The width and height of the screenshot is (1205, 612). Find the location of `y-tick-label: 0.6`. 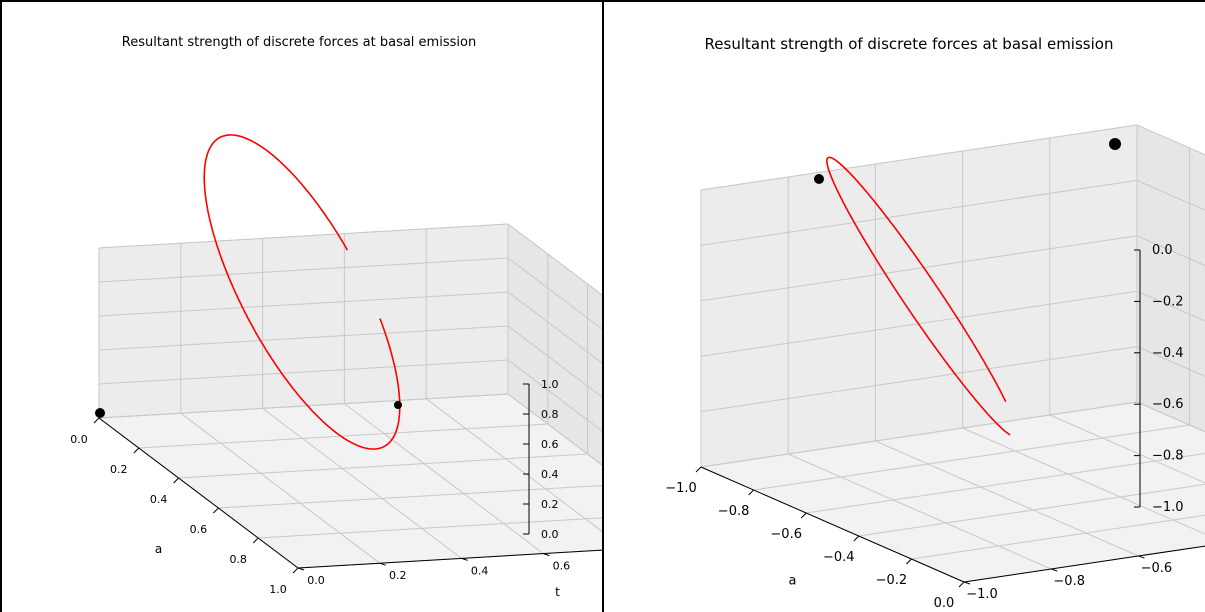

y-tick-label: 0.6 is located at coordinates (562, 566).